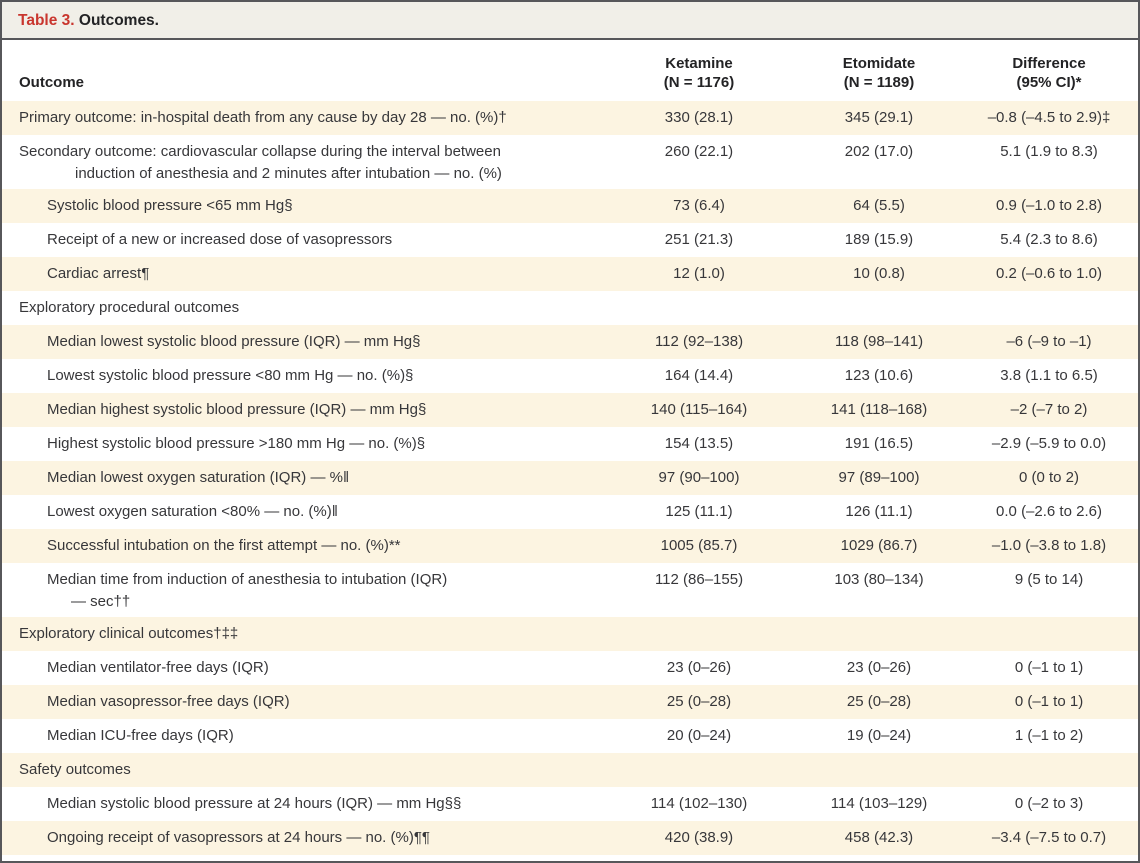 The image size is (1140, 863). Describe the element at coordinates (308, 633) in the screenshot. I see `outcome-label: Exploratory clinical outcomes†‡‡` at that location.